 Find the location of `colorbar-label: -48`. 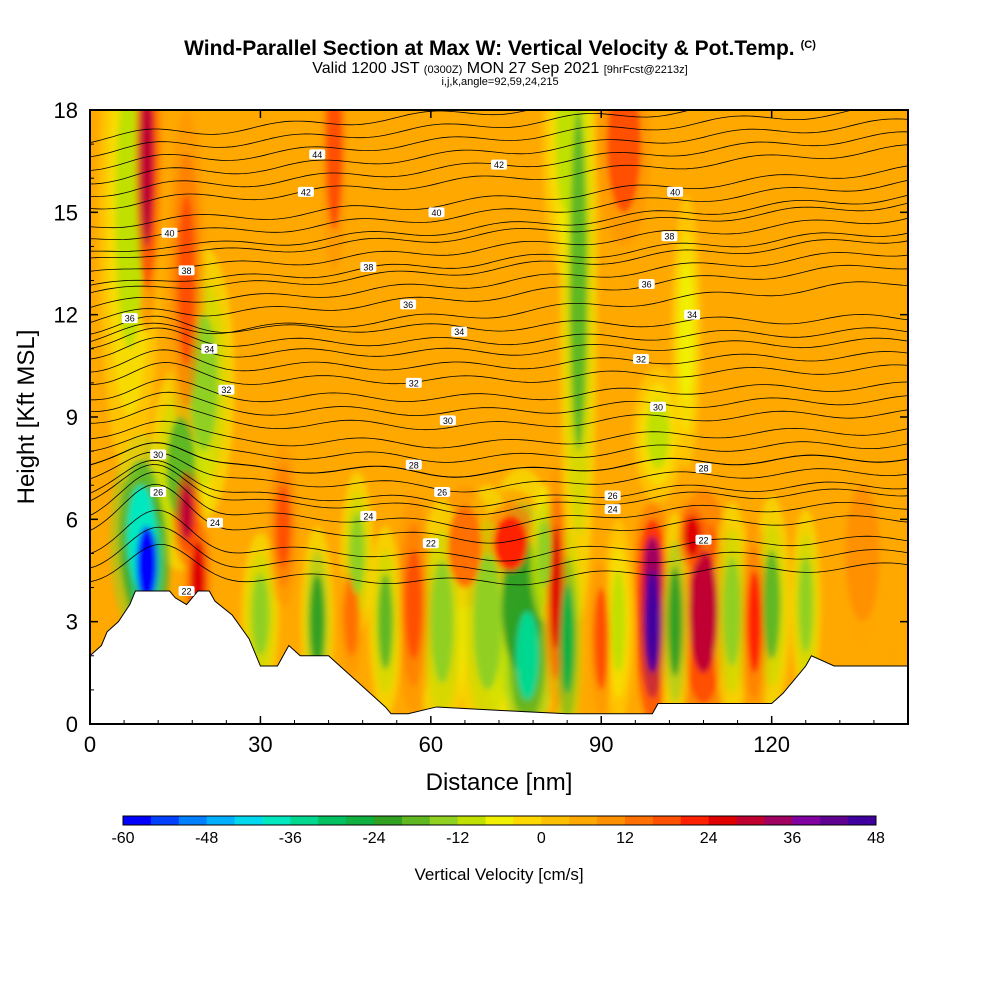

colorbar-label: -48 is located at coordinates (206, 838).